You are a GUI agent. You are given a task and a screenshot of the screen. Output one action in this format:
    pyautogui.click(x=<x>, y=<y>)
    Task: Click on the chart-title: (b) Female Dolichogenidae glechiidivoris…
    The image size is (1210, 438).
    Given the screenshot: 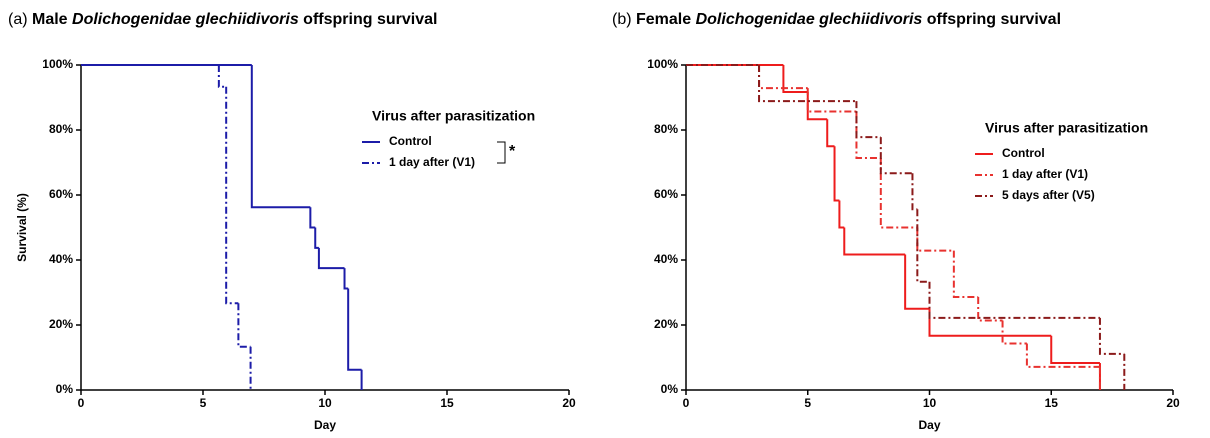 What is the action you would take?
    pyautogui.click(x=836, y=19)
    